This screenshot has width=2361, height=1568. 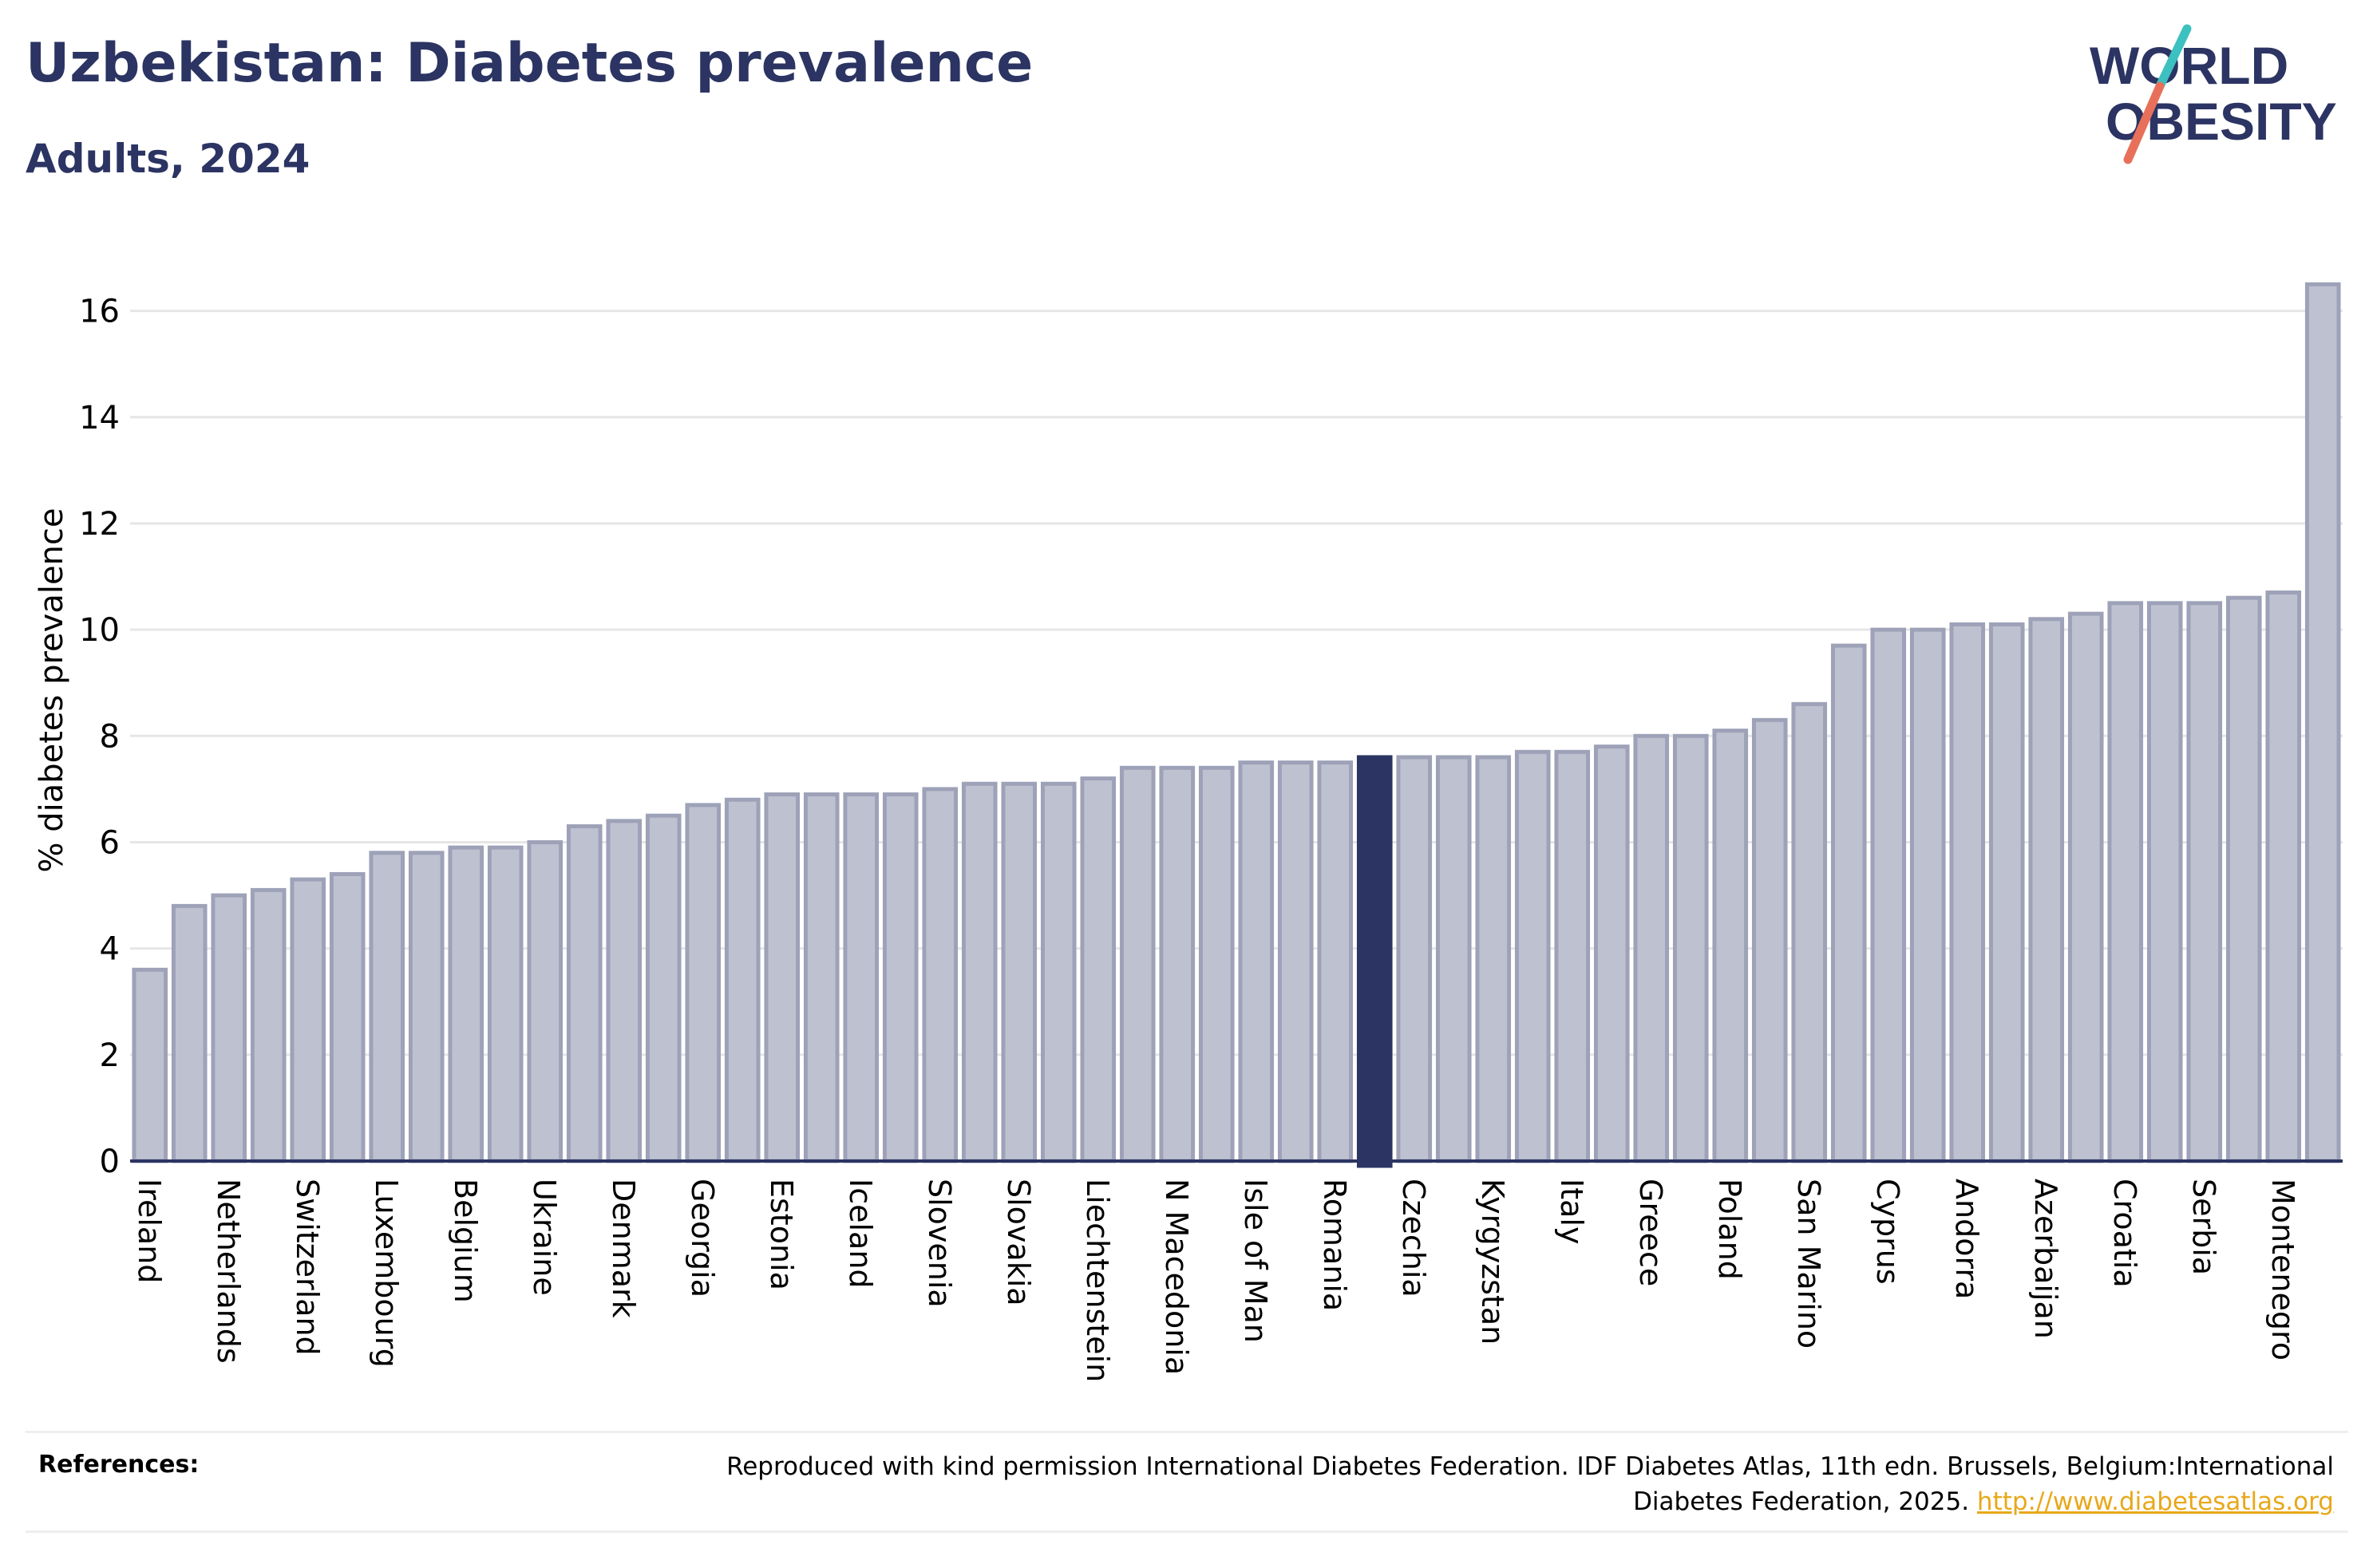 What do you see at coordinates (228, 1271) in the screenshot?
I see `x-tick-label: Netherlands` at bounding box center [228, 1271].